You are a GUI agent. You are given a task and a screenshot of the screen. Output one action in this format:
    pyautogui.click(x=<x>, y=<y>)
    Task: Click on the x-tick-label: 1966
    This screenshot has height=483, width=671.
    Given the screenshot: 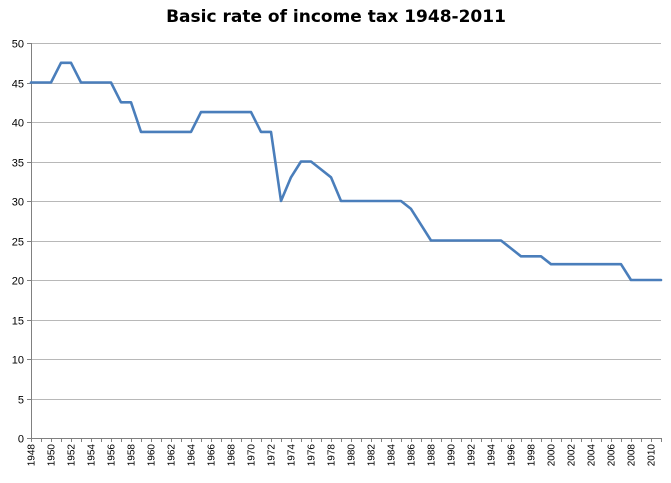 What is the action you would take?
    pyautogui.click(x=212, y=455)
    